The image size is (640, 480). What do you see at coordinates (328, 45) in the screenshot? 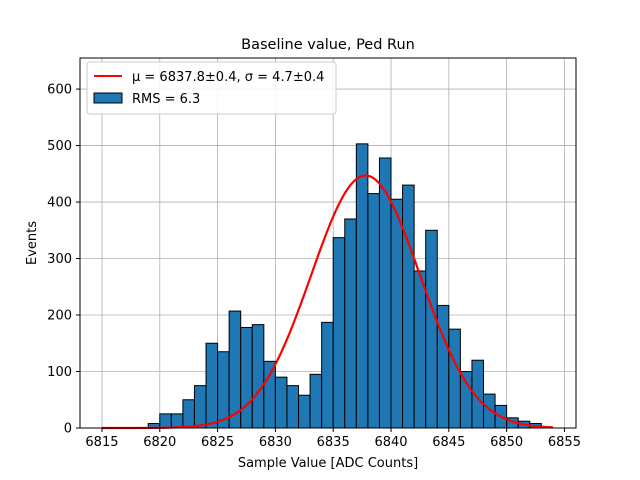
I see `chart-title: Baseline value, Ped Run` at bounding box center [328, 45].